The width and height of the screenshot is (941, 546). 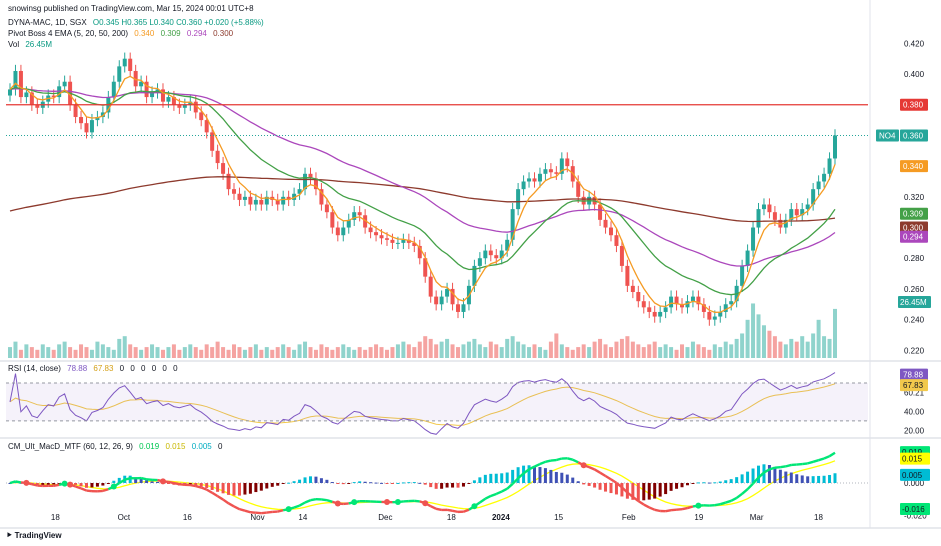 What do you see at coordinates (70, 446) in the screenshot?
I see `macd-label: CM_Ult_MacD_MTF (60, 12, 26, 9)` at bounding box center [70, 446].